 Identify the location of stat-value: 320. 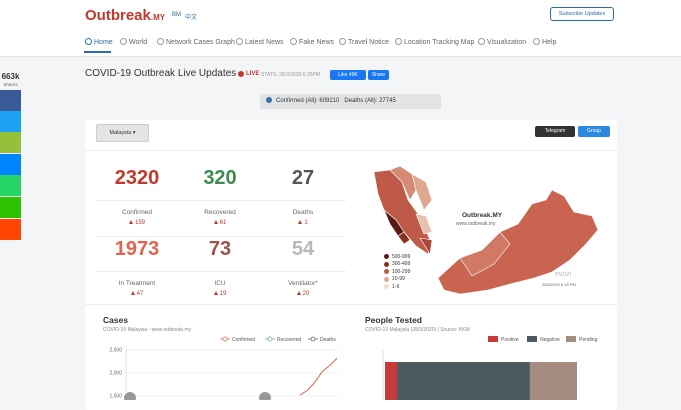
(220, 178).